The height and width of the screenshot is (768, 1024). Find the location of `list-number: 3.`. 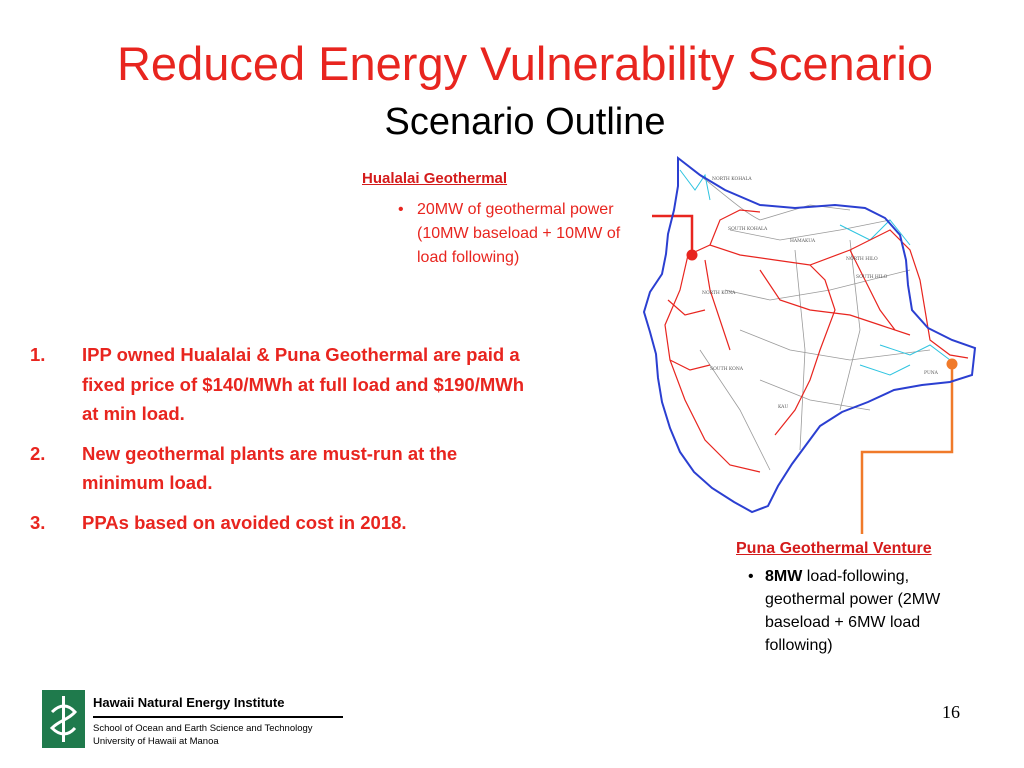

list-number: 3. is located at coordinates (38, 522).